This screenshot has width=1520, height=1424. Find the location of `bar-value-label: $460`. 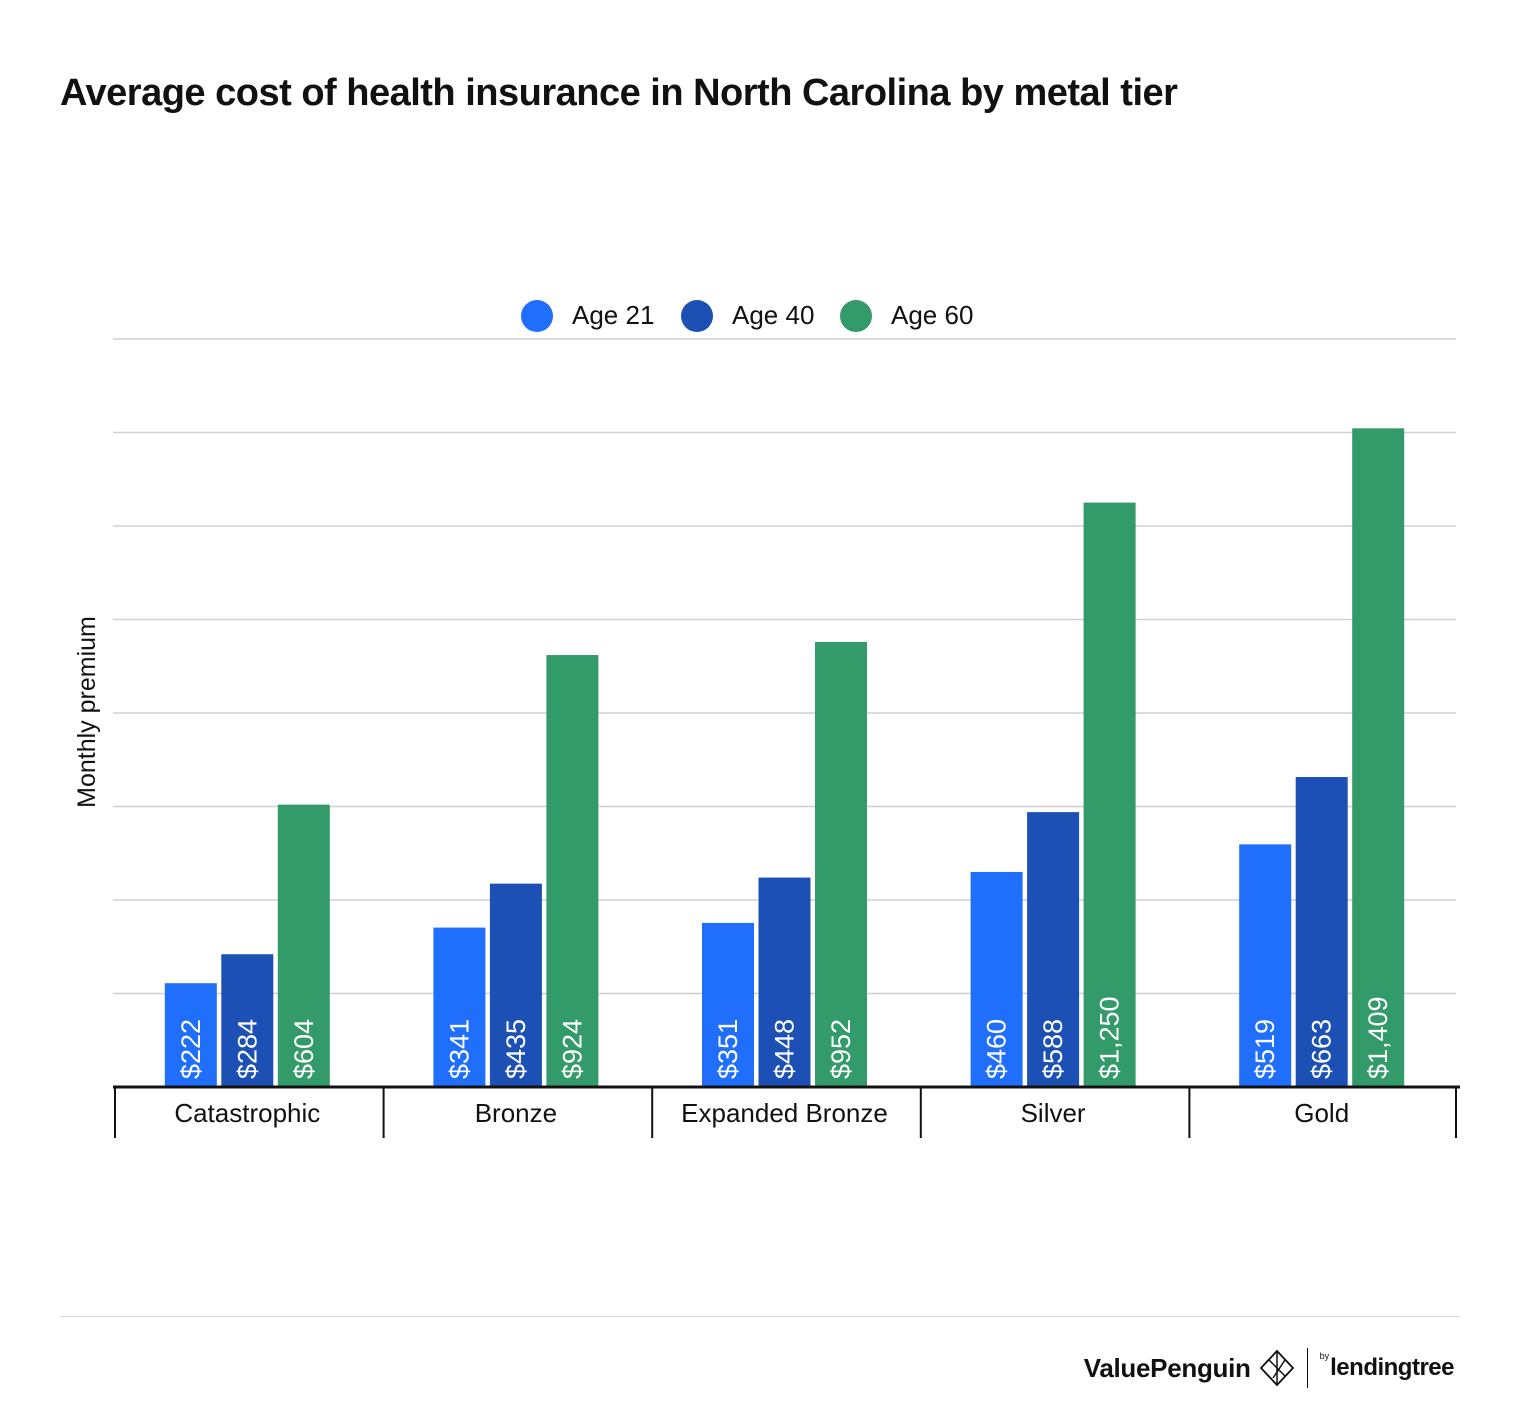

bar-value-label: $460 is located at coordinates (997, 1049).